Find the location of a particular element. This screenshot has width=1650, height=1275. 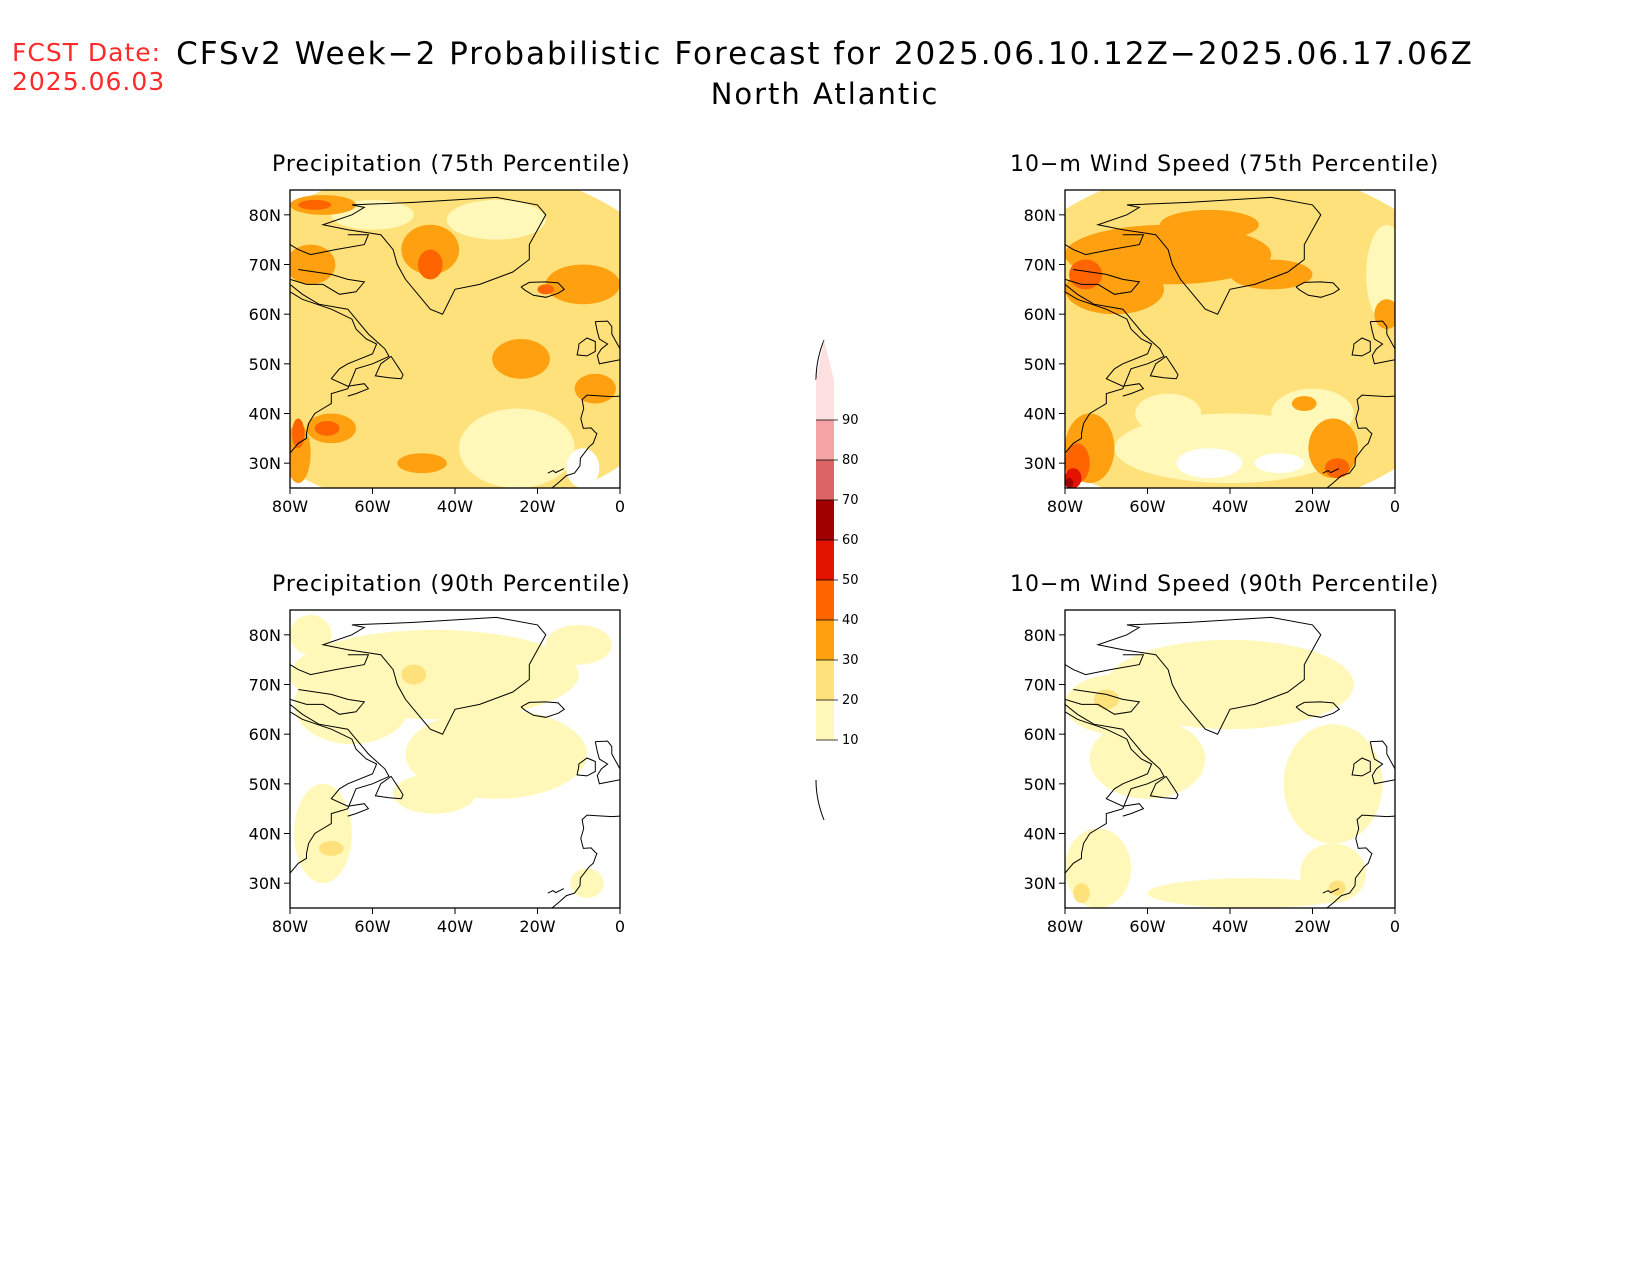

map-panel-precip-90: 80W 60W 40W 20W 0 80N 70N 60N 50N 40N 30N is located at coordinates (437, 772).